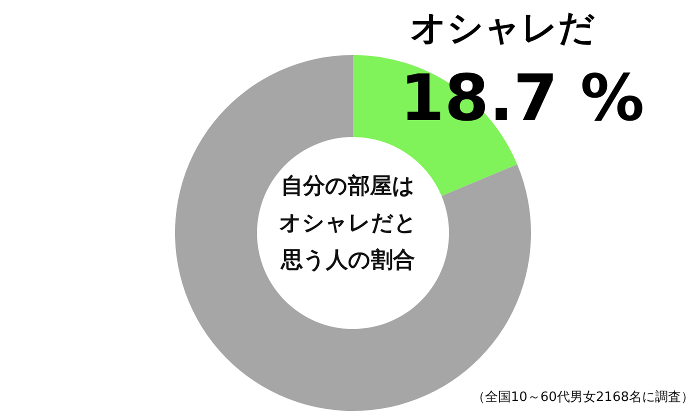 Image resolution: width=700 pixels, height=414 pixels. What do you see at coordinates (583, 397) in the screenshot?
I see `text: （全国10～60代男女2168名に調査）` at bounding box center [583, 397].